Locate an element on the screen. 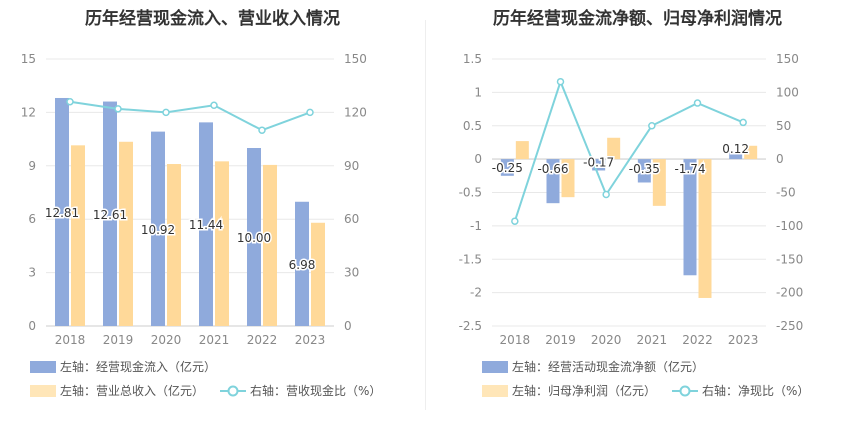  bar-data-label: 11.44 is located at coordinates (206, 225).